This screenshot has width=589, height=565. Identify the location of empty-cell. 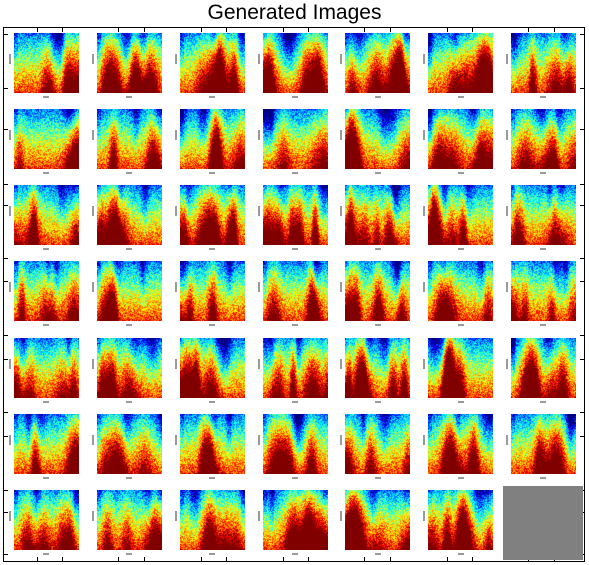
(543, 522).